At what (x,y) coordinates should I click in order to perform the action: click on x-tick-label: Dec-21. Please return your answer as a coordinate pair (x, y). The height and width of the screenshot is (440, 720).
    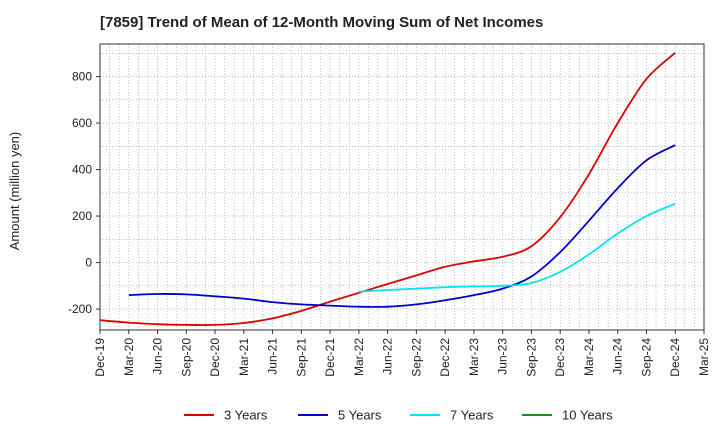
    Looking at the image, I should click on (330, 357).